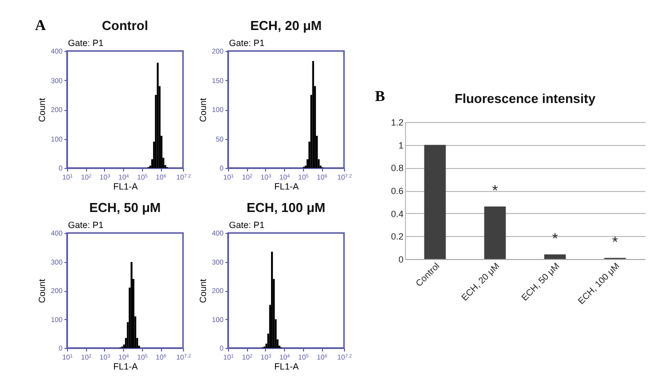 The width and height of the screenshot is (671, 381). Describe the element at coordinates (397, 123) in the screenshot. I see `y-tick-label: 1.2` at that location.